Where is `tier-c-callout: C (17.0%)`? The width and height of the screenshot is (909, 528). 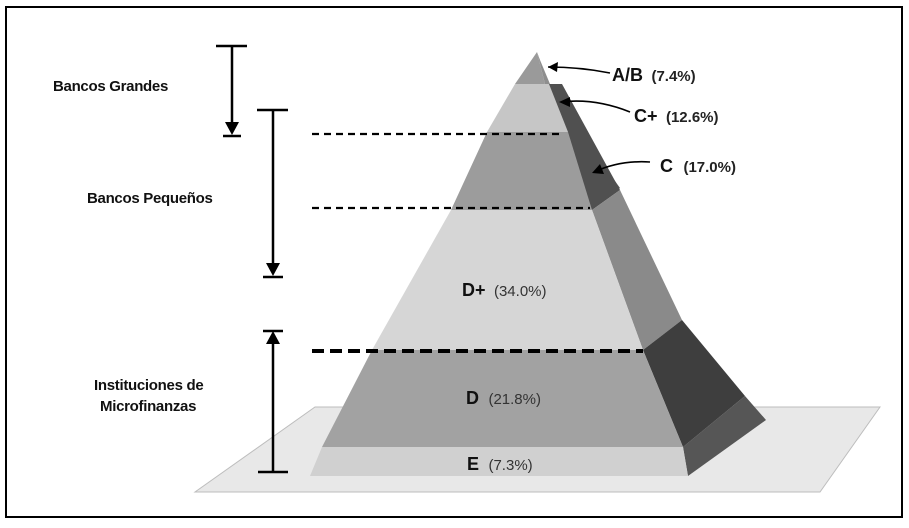
tier-c-callout: C (17.0%) is located at coordinates (664, 166).